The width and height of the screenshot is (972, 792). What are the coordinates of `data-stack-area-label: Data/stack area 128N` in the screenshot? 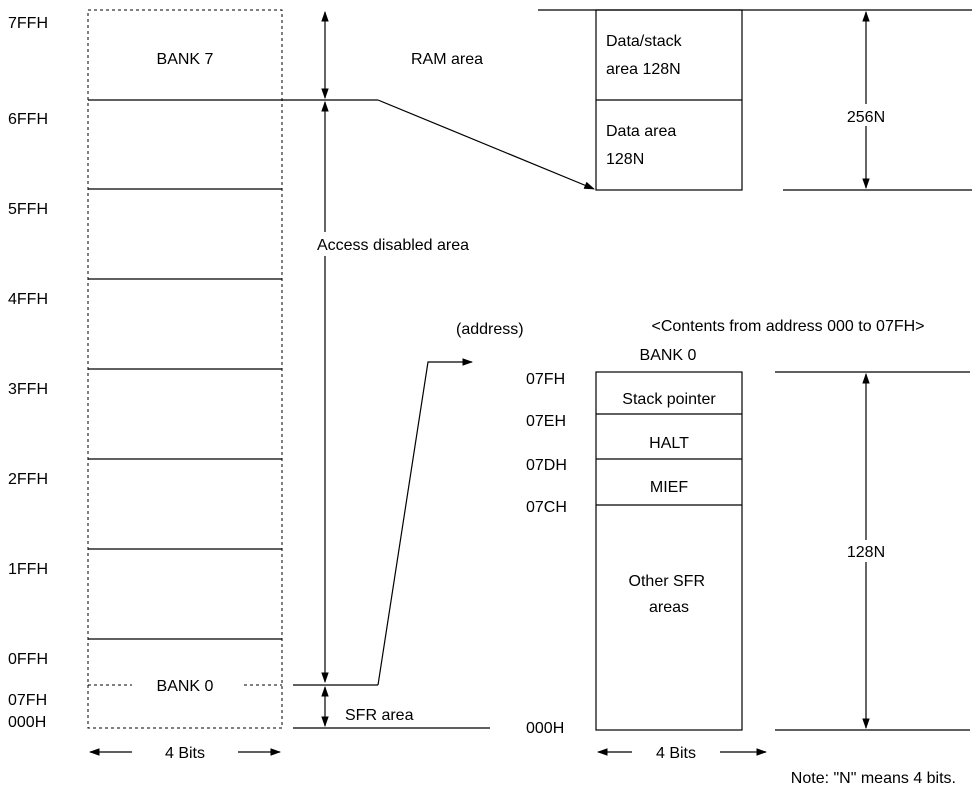 It's located at (646, 55).